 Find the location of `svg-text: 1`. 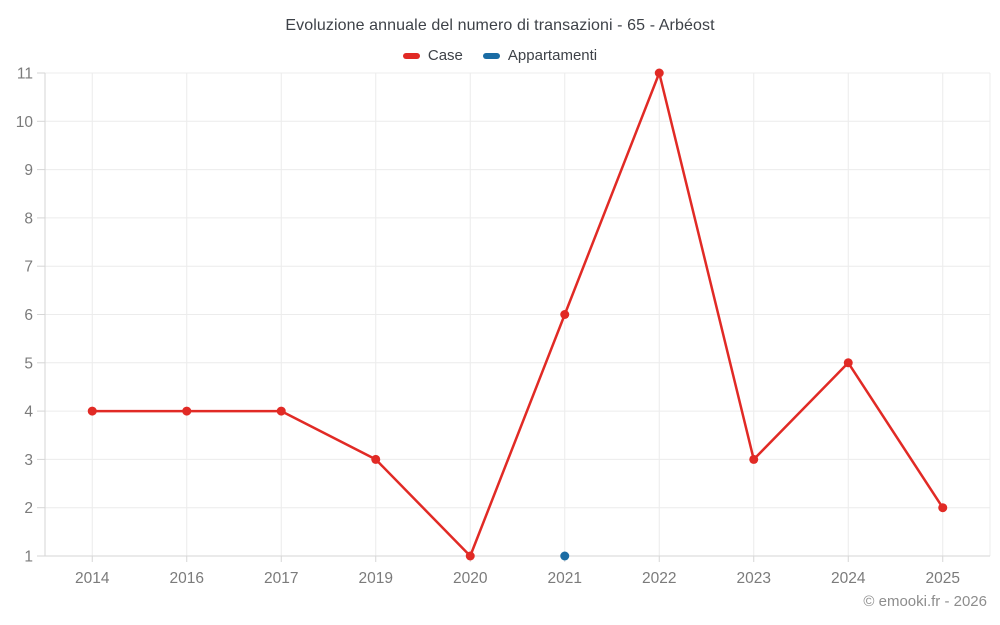

svg-text: 1 is located at coordinates (28, 557).